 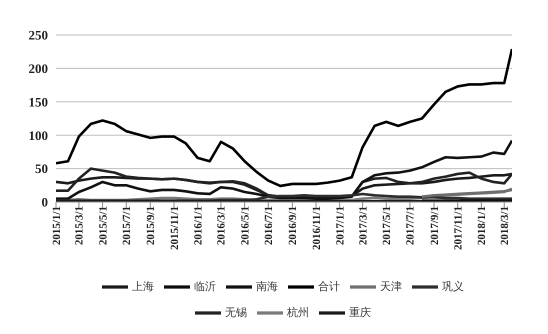 What do you see at coordinates (269, 226) in the screenshot?
I see `x-tick-label: 2016/7/1` at bounding box center [269, 226].